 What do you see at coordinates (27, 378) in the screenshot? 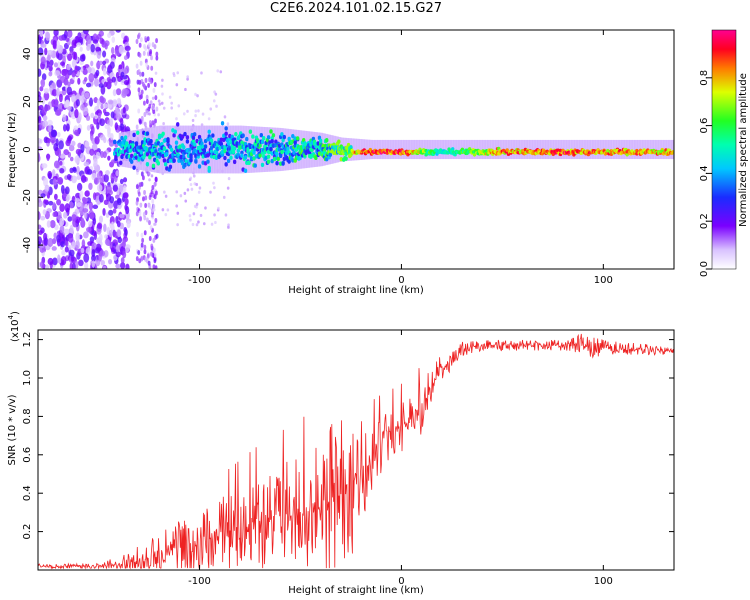
I see `y-tick-label: 1.0` at bounding box center [27, 378].